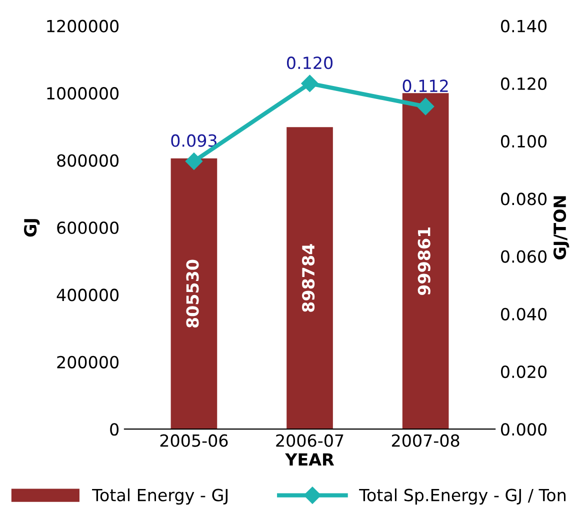  I want to click on y2-tick-label: 0.100, so click(524, 141).